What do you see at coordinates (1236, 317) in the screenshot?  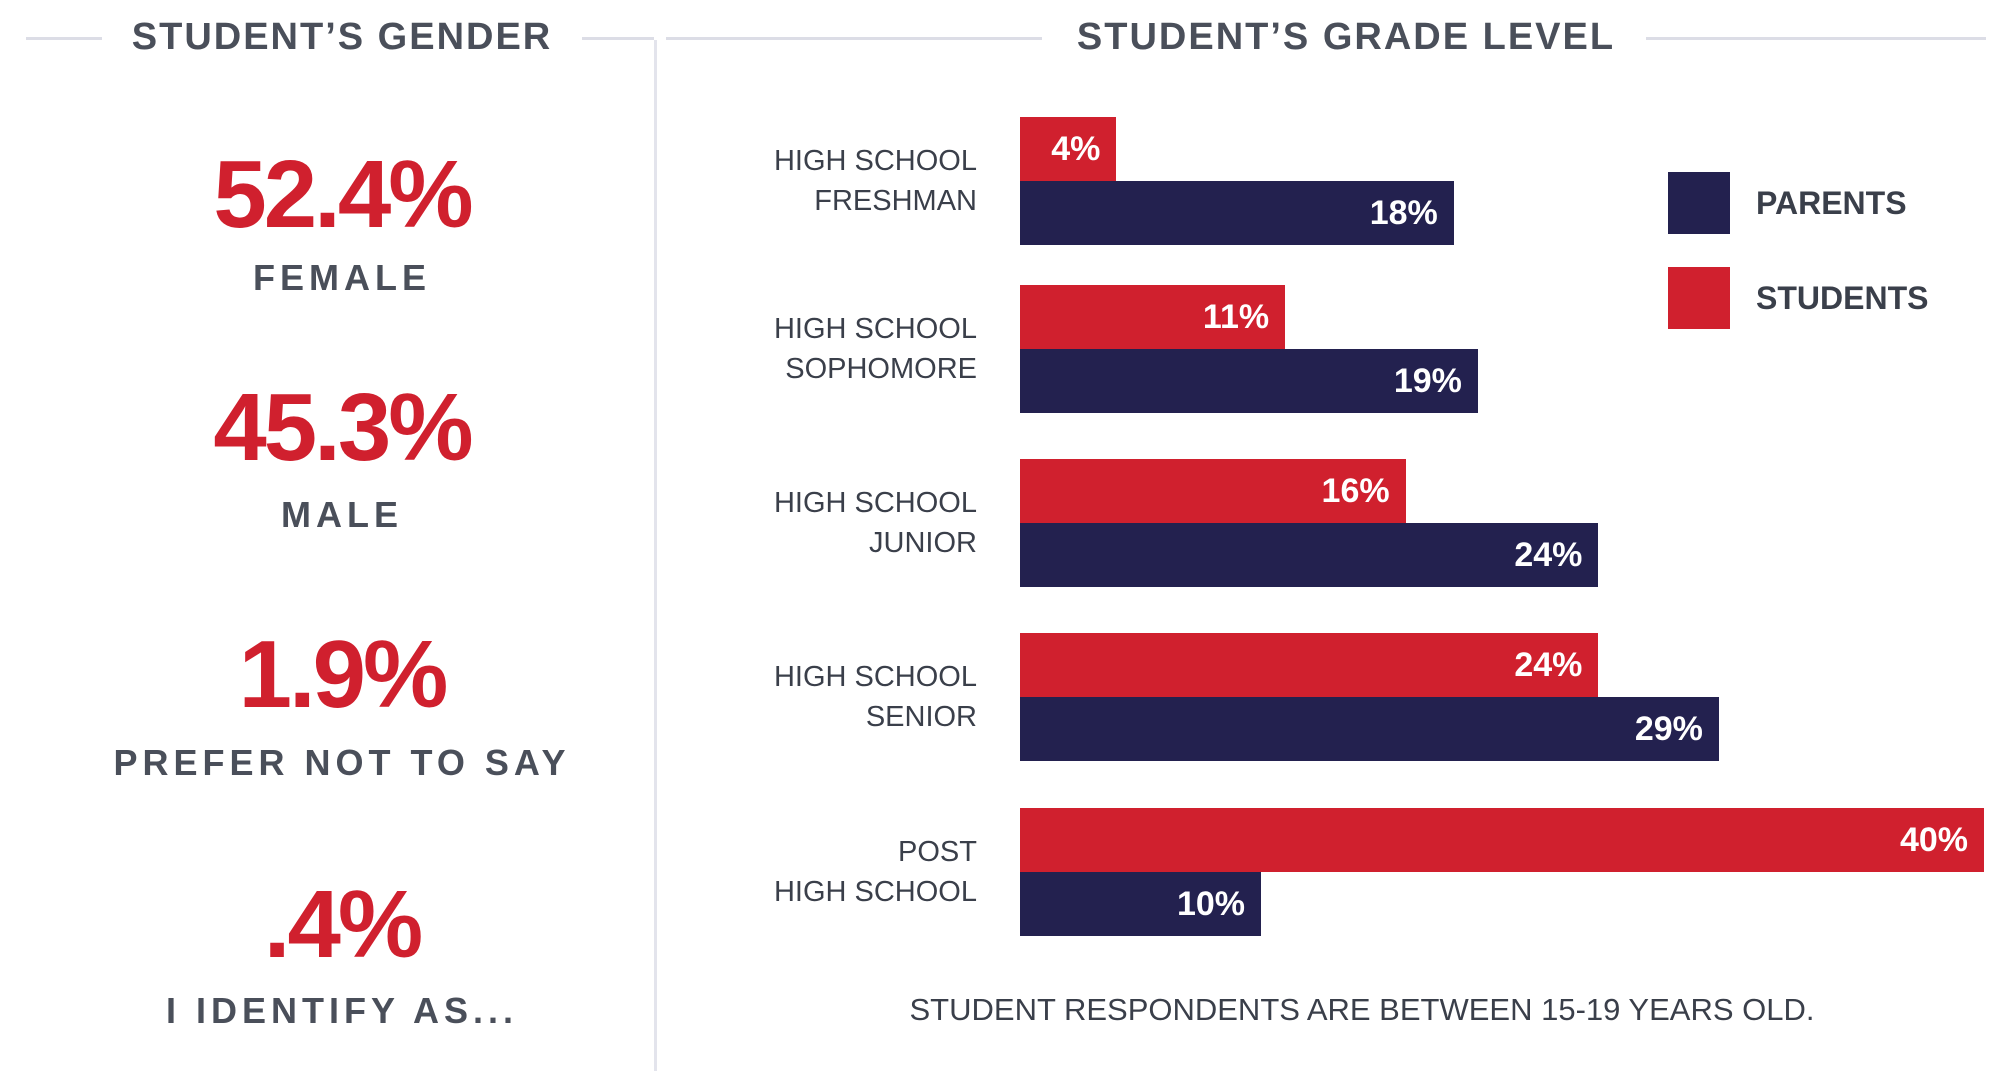 I see `bar-value-label: 11%` at bounding box center [1236, 317].